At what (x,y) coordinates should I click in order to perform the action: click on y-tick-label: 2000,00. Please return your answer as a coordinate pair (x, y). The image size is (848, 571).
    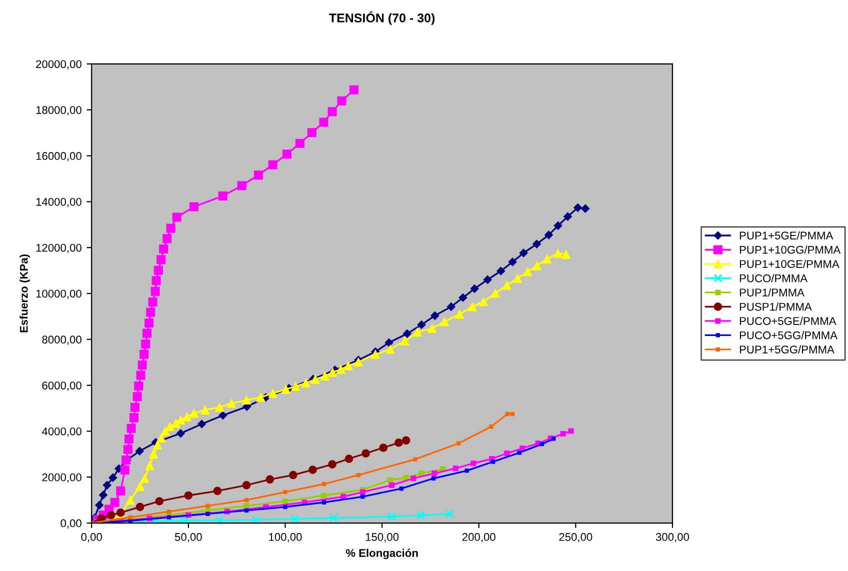
    Looking at the image, I should click on (62, 478).